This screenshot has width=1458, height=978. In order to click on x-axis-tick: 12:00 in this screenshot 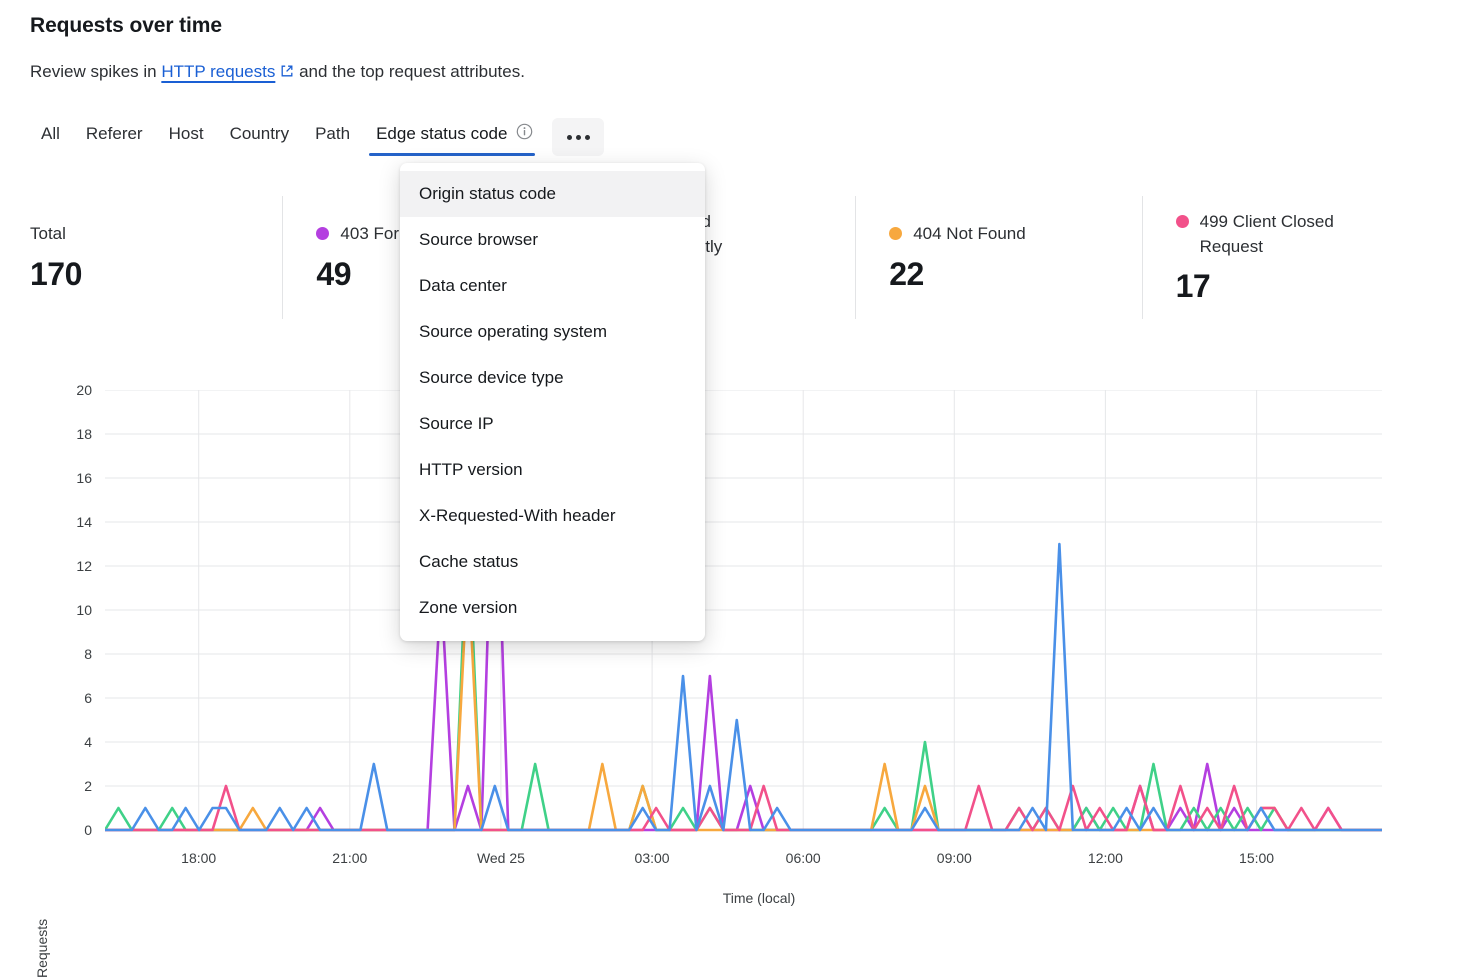, I will do `click(1105, 858)`.